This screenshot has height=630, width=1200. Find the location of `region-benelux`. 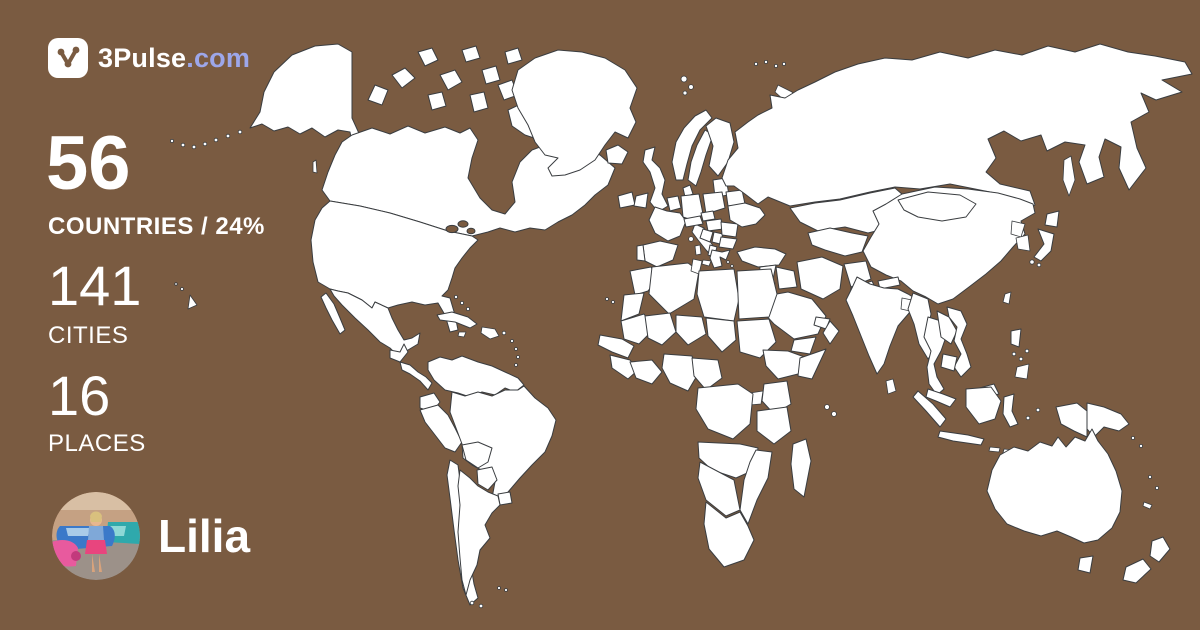

region-benelux is located at coordinates (674, 203).